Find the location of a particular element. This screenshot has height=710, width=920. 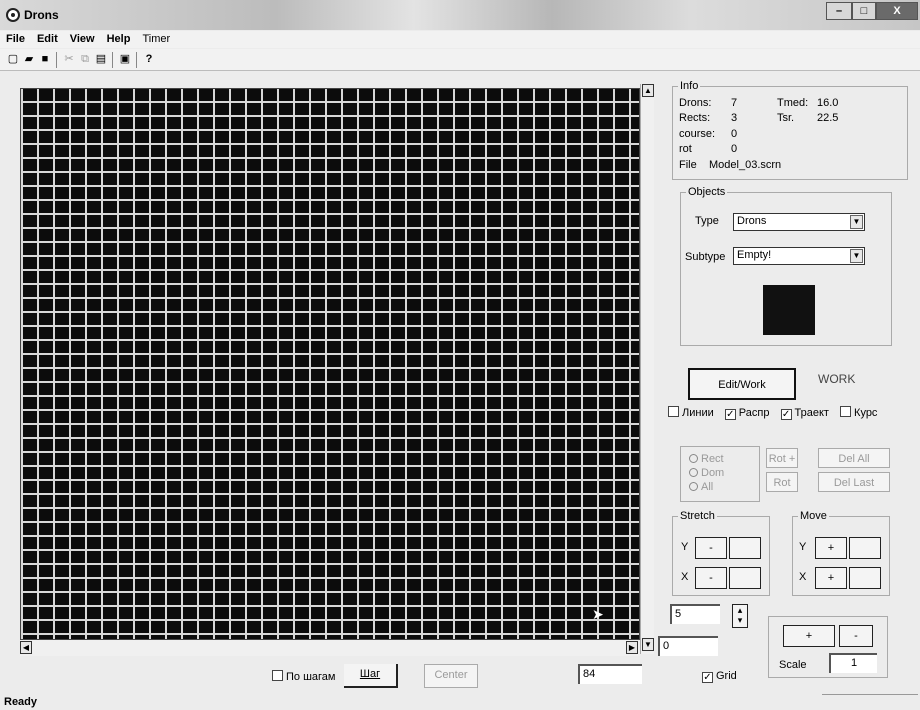

course-check-label: Курс is located at coordinates (866, 413).